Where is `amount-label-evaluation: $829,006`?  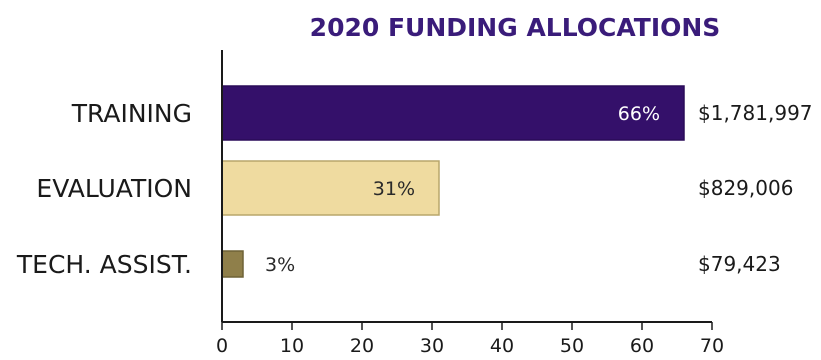 amount-label-evaluation: $829,006 is located at coordinates (745, 188).